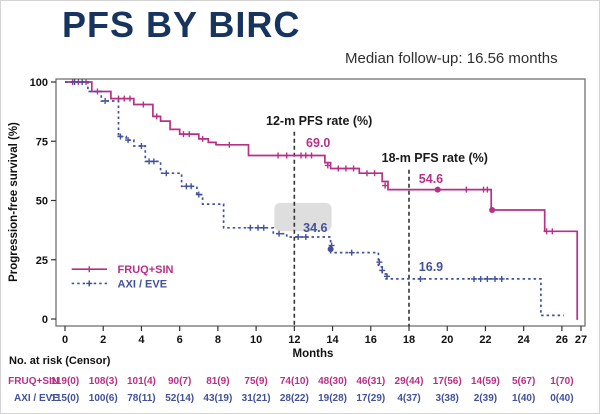 This screenshot has height=414, width=600. What do you see at coordinates (36, 398) in the screenshot?
I see `risk-row-label: AXI / EVE` at bounding box center [36, 398].